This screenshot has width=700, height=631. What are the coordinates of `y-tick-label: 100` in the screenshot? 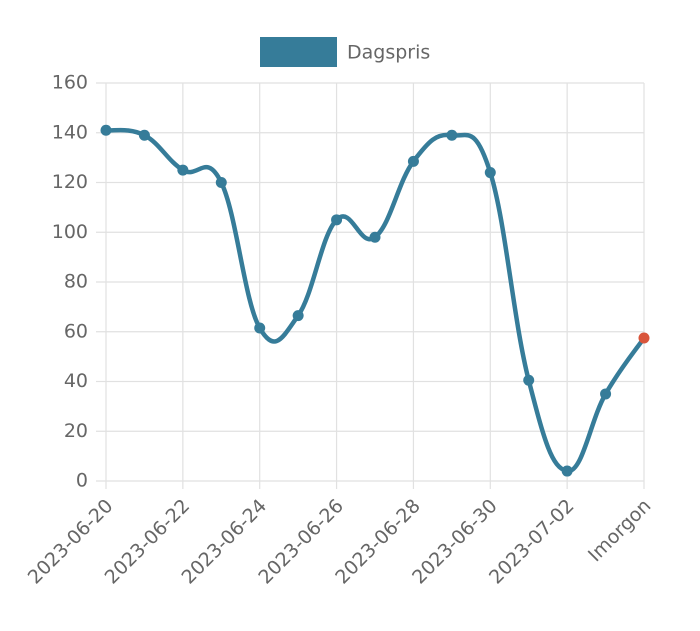 It's located at (70, 232).